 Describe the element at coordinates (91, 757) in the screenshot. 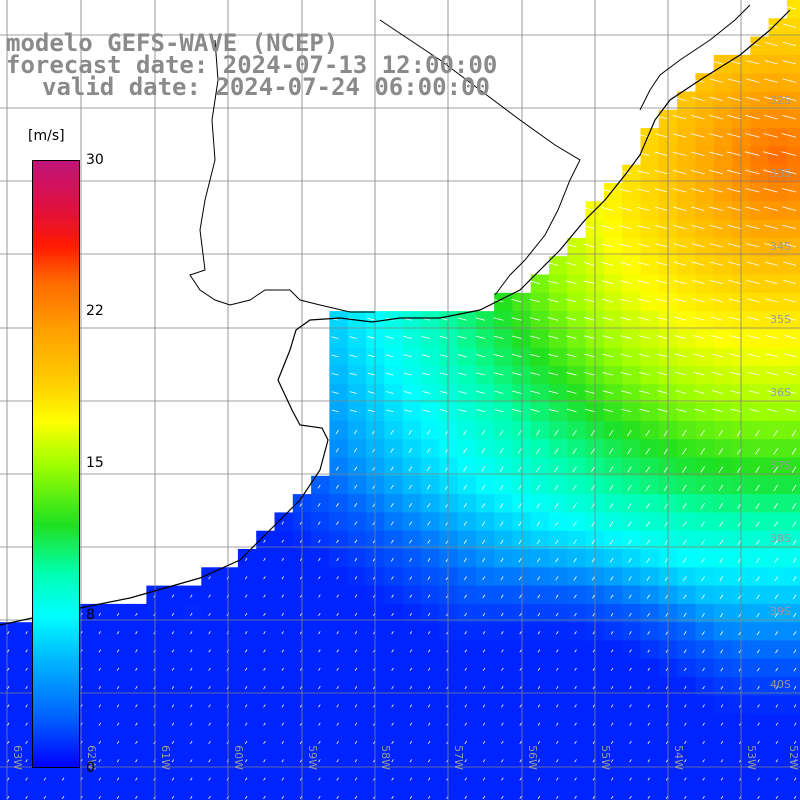

I see `longitude-label: 62W` at that location.